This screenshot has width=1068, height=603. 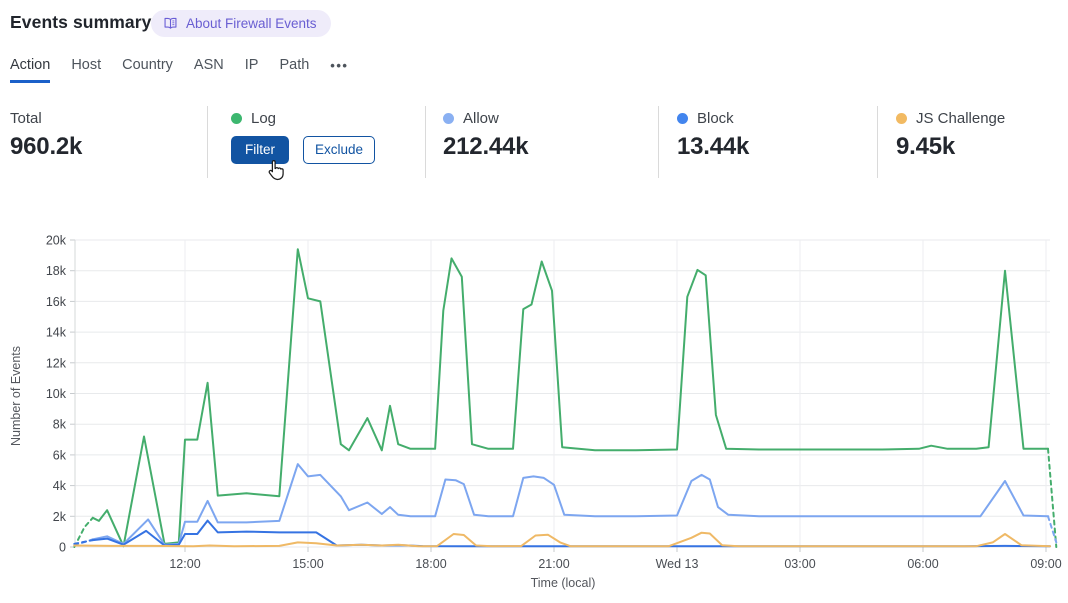 I want to click on stat-js-challenge: JS Challenge 9.45k, so click(x=950, y=134).